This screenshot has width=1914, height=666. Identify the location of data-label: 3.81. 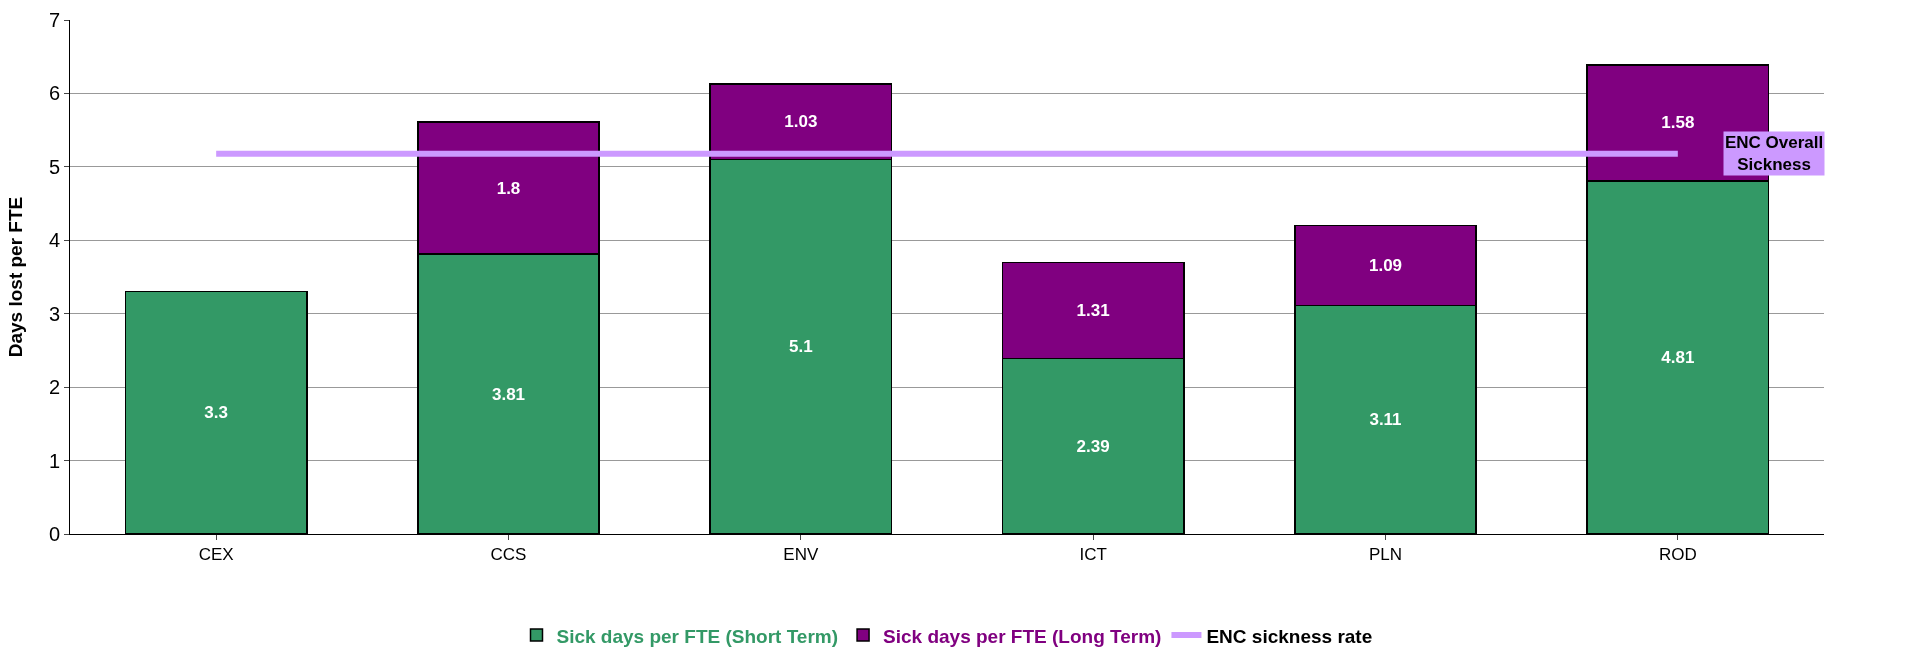
(508, 394).